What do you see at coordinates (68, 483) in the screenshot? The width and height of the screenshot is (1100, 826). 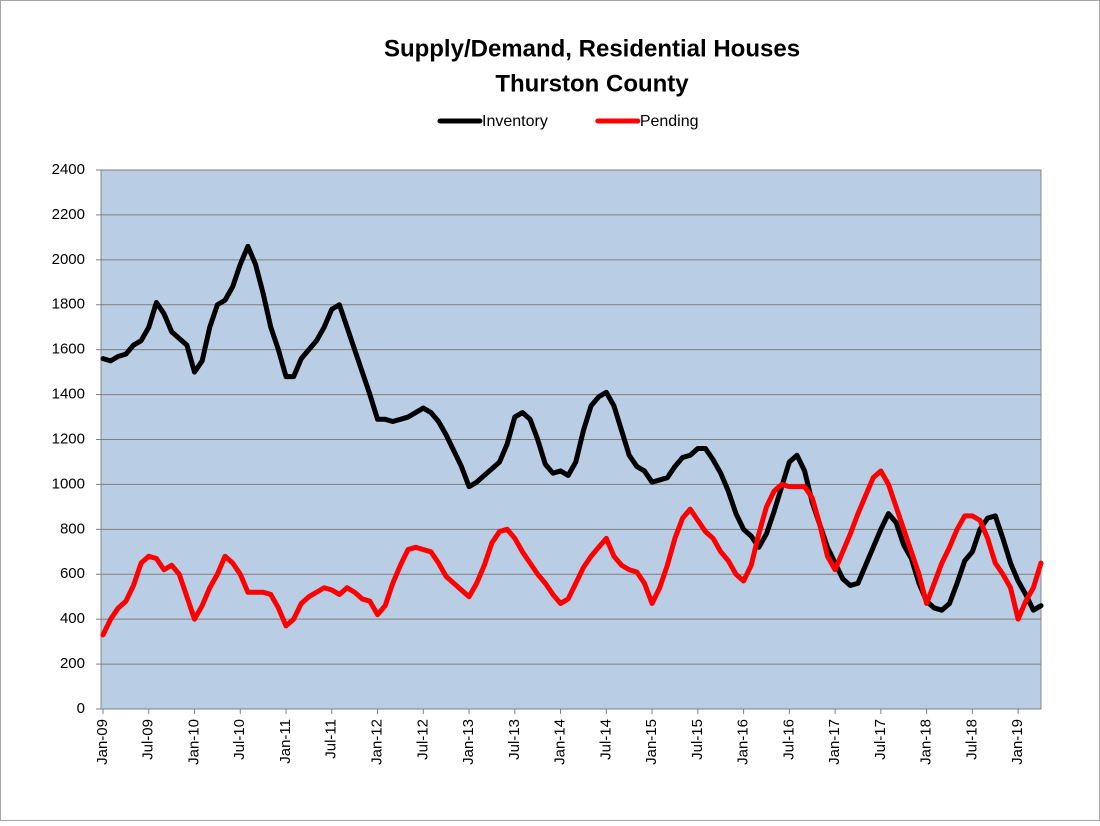 I see `y-tick-label: 1000` at bounding box center [68, 483].